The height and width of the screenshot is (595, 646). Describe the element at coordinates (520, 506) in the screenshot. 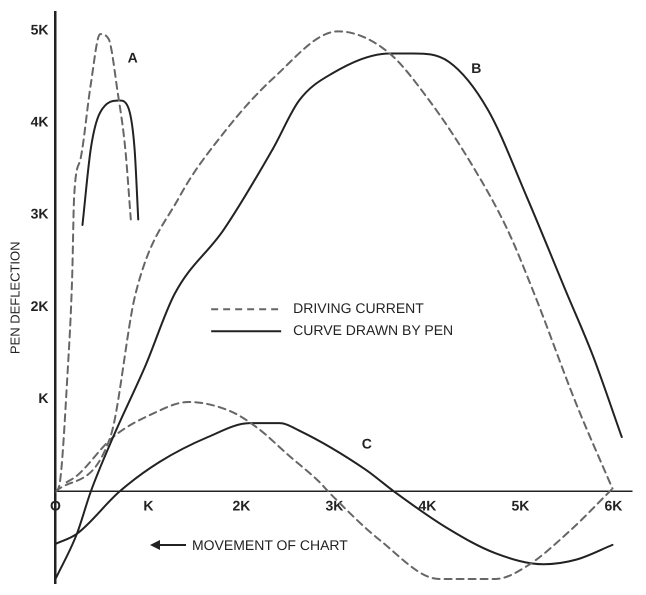

I see `x-tick-label: 5K` at that location.